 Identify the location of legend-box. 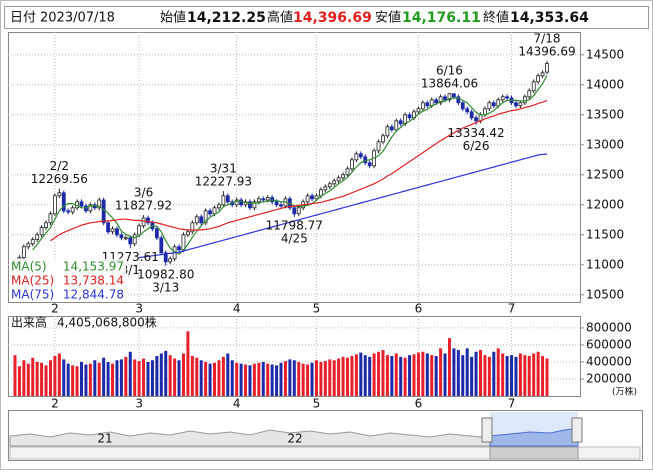
(67, 280).